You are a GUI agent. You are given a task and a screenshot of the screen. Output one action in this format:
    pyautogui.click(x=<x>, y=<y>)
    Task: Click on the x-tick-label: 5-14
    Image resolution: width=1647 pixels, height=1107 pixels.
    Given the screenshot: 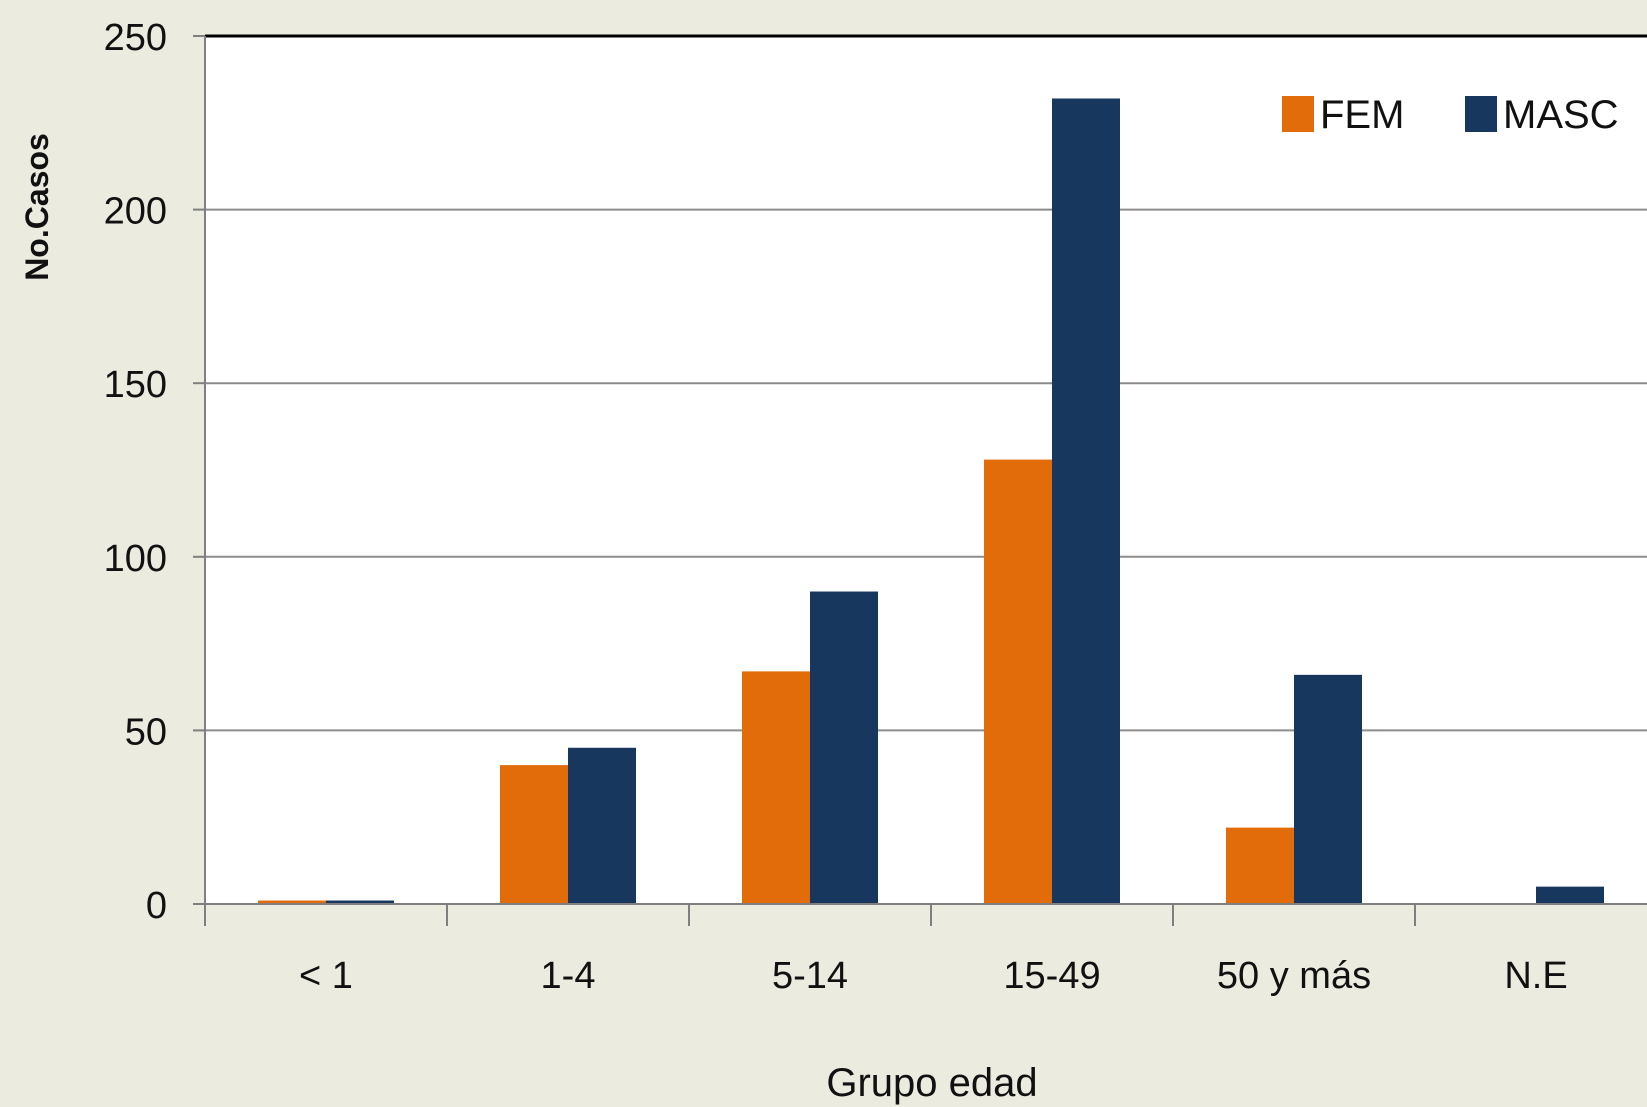 What is the action you would take?
    pyautogui.click(x=810, y=976)
    